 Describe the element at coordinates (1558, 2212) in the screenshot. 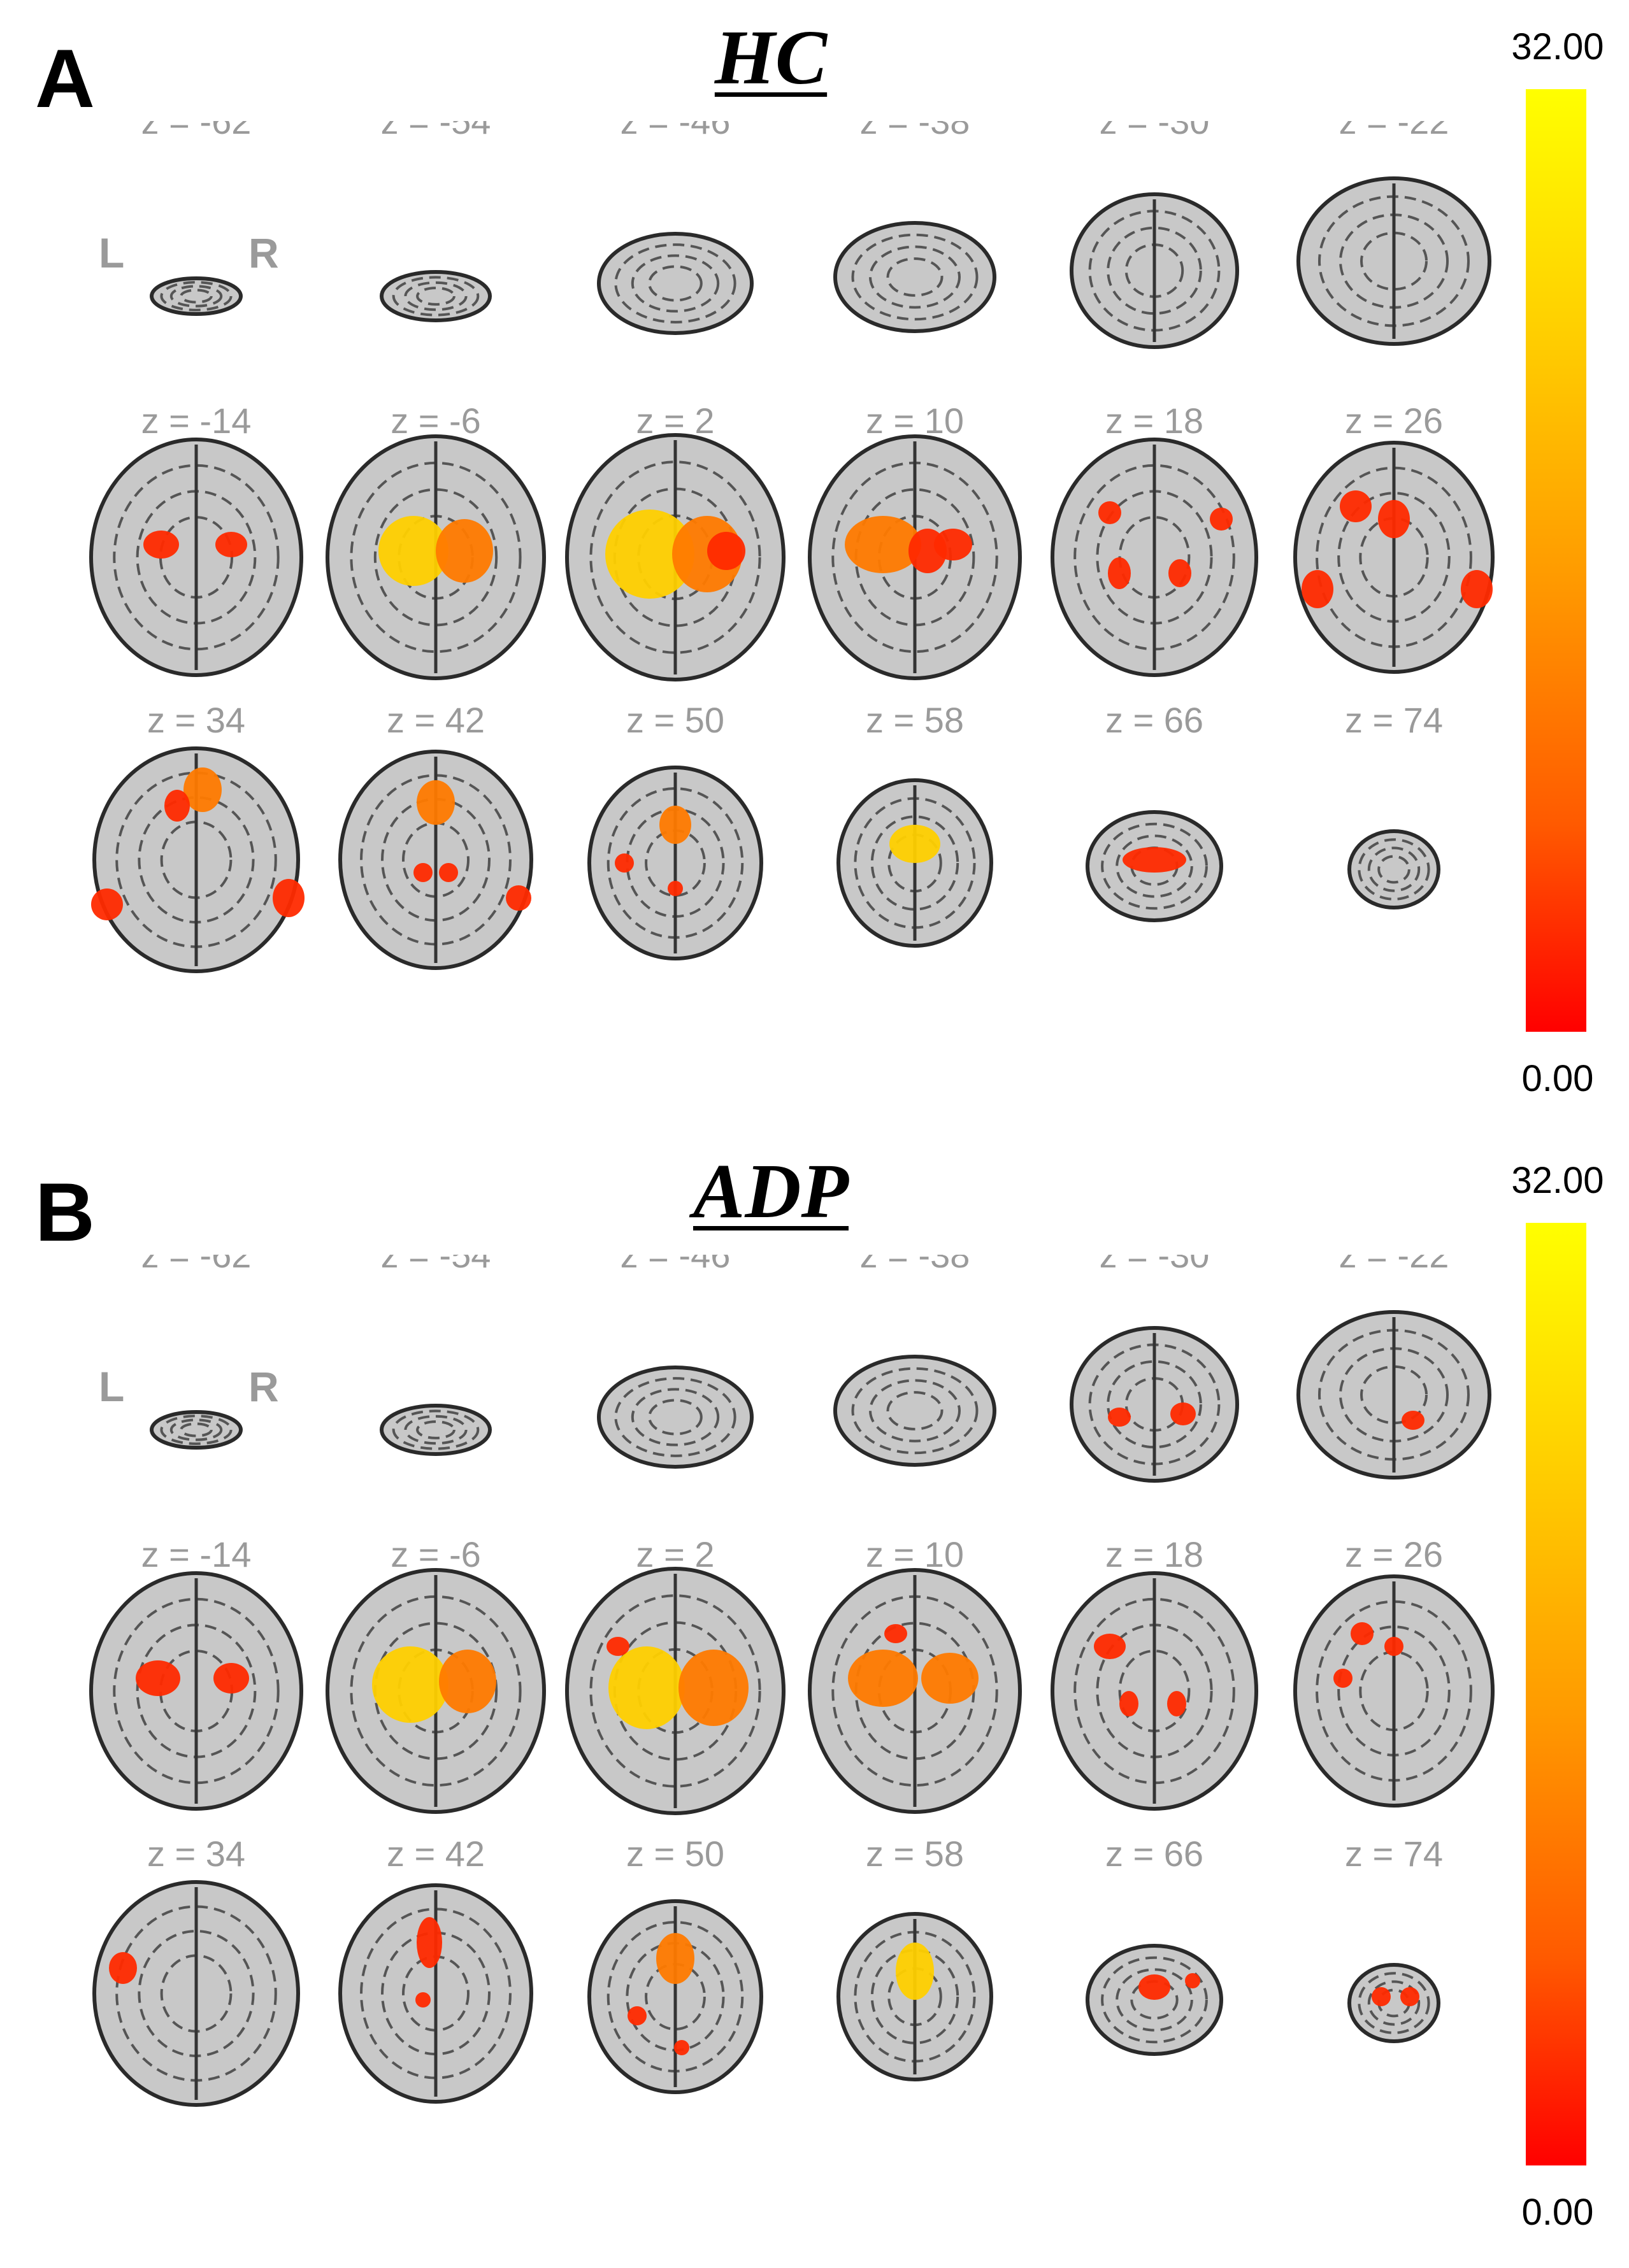

I see `colorbar-min-label: 0.00` at that location.